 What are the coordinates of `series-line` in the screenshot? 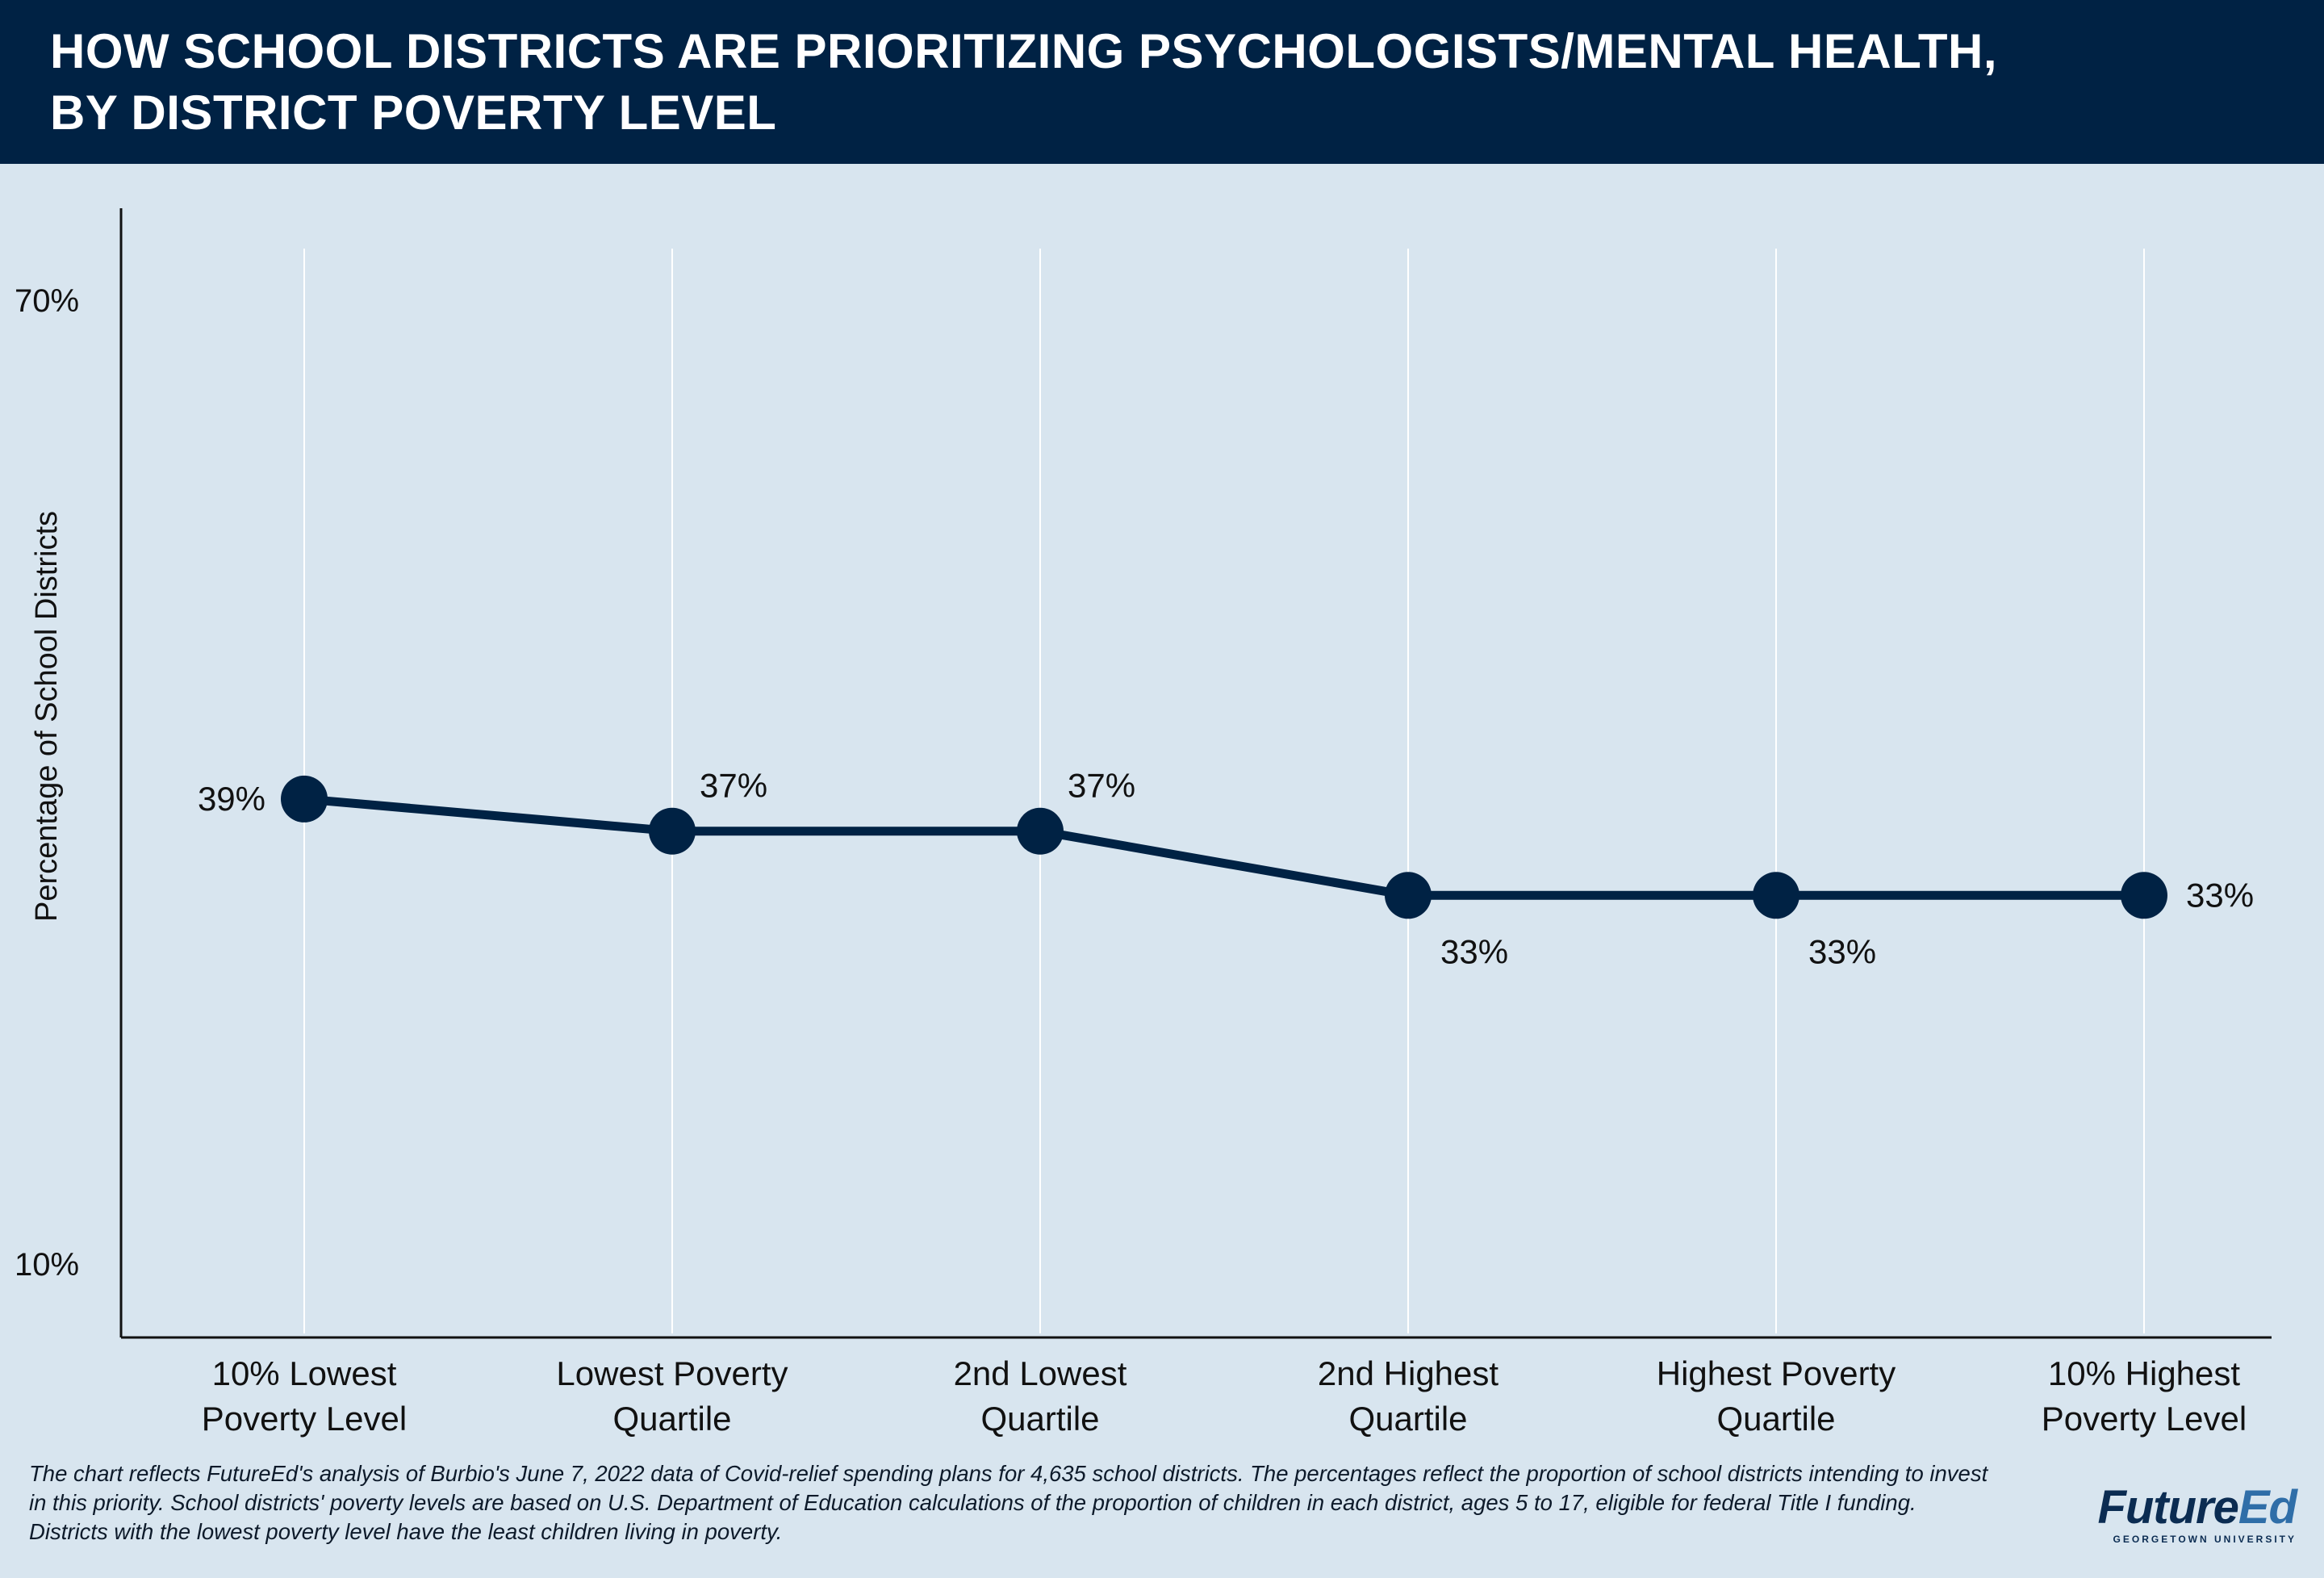 It's located at (1224, 847).